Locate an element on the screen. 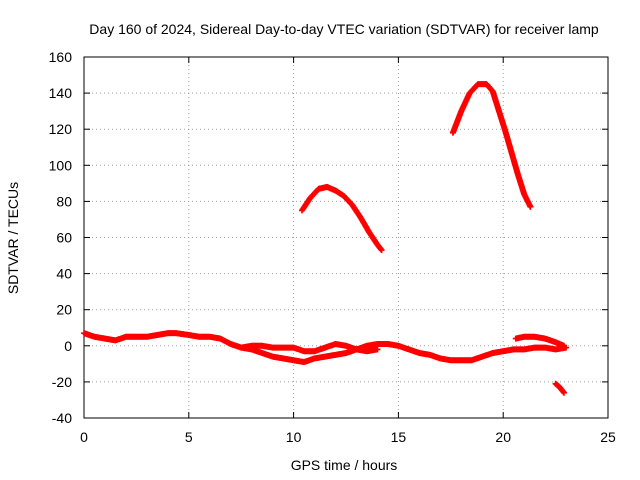 This screenshot has height=480, width=640. series-arc-baseline-a is located at coordinates (325, 348).